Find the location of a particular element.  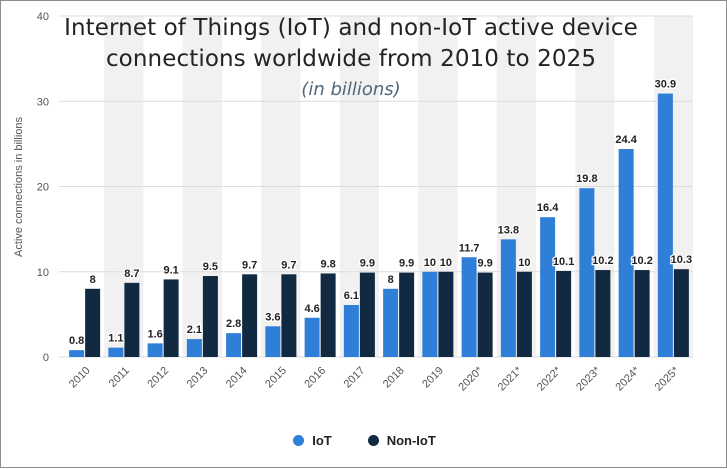

noniot-swatch-icon is located at coordinates (373, 440).